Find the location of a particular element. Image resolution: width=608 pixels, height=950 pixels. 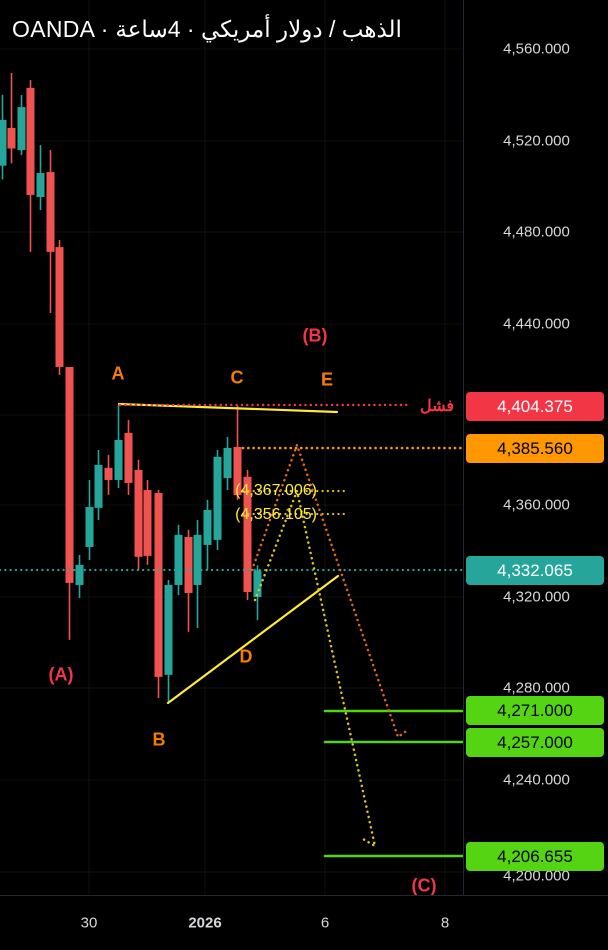

price-tag: 4,206.655 is located at coordinates (535, 856).